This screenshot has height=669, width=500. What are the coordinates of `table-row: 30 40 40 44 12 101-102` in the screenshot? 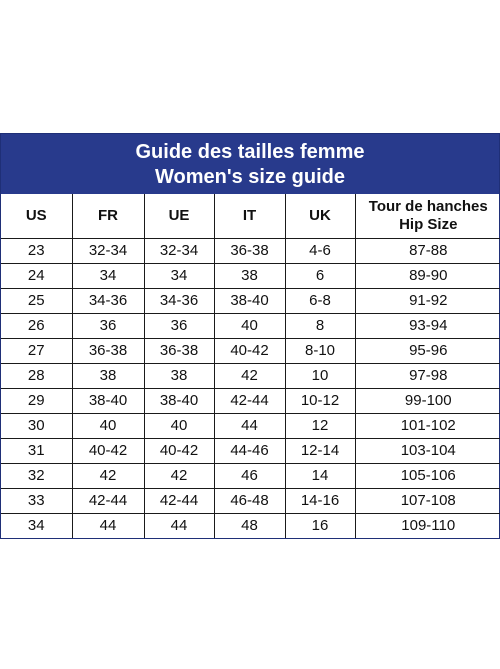 It's located at (250, 426).